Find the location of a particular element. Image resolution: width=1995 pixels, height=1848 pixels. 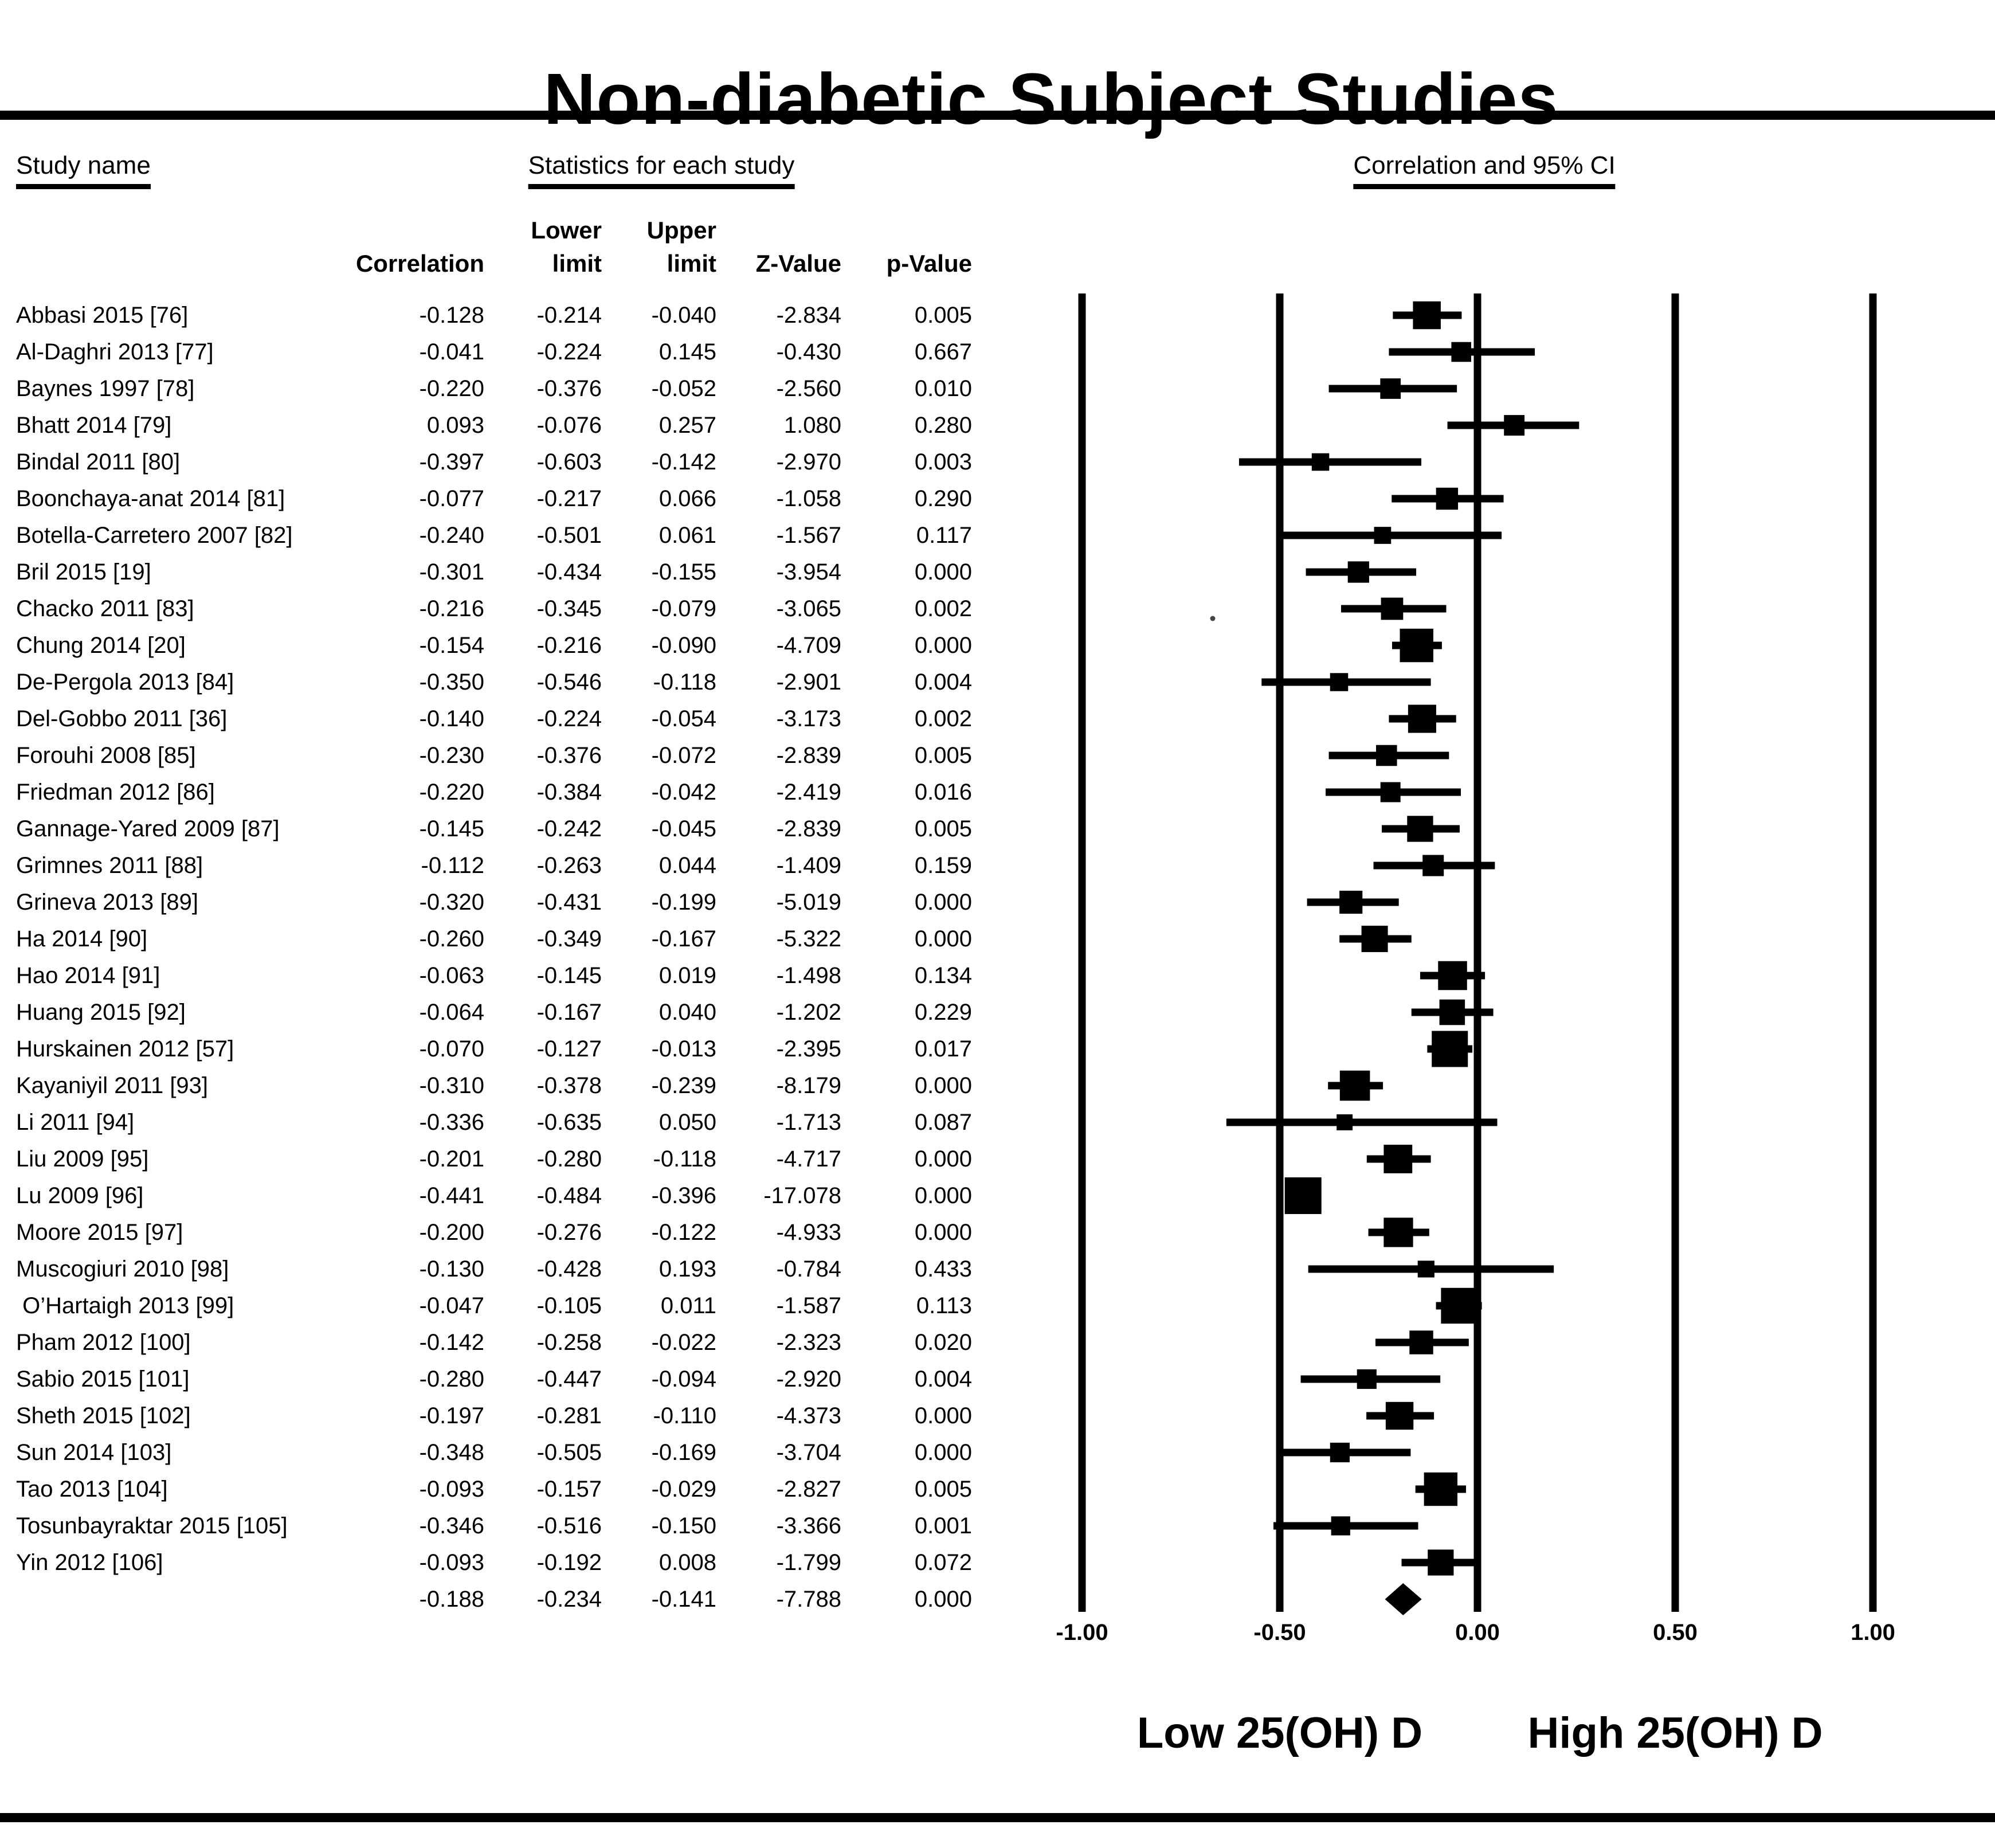

lower-limit-value: -0.127 is located at coordinates (569, 1049).